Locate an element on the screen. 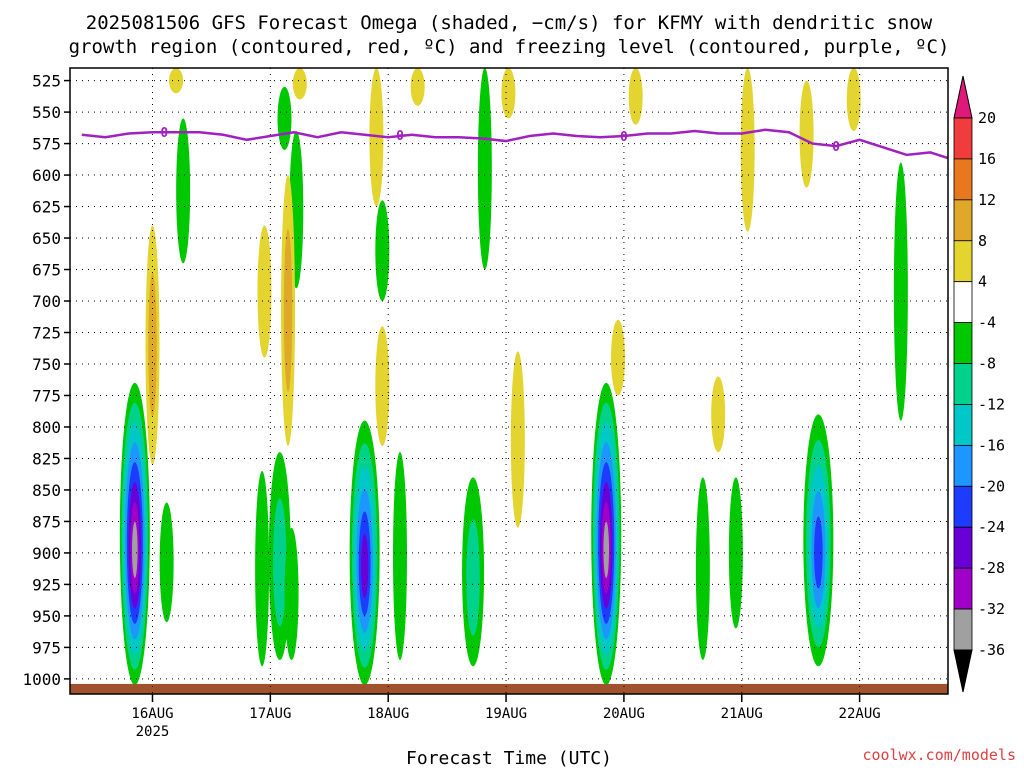 The height and width of the screenshot is (772, 1024). colorbar-tick-label: -16 is located at coordinates (991, 445).